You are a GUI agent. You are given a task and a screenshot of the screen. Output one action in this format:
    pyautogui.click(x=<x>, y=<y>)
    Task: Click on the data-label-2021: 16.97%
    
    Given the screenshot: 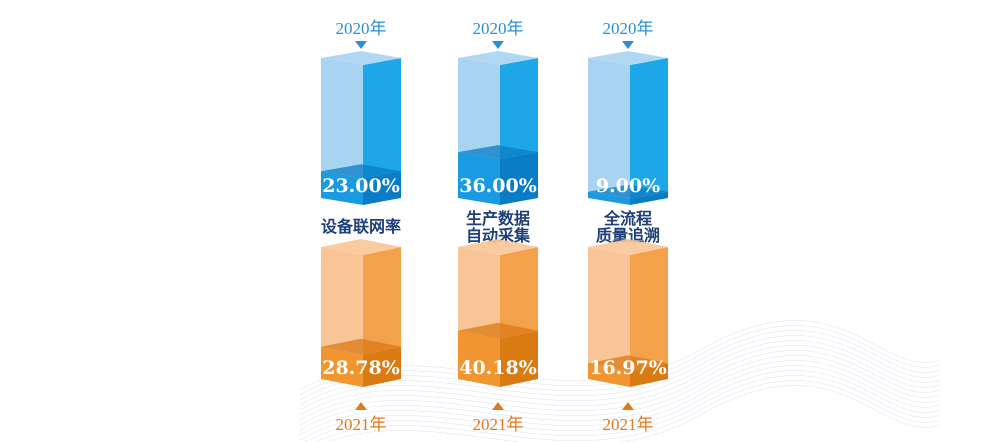 What is the action you would take?
    pyautogui.click(x=628, y=368)
    